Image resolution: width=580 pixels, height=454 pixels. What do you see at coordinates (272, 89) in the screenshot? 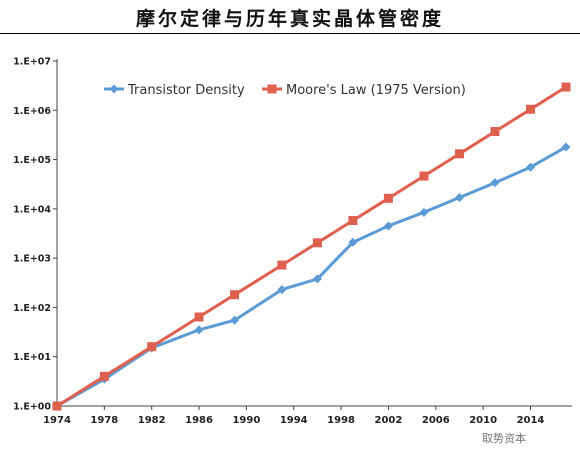
I see `legend-moores-law-marker` at bounding box center [272, 89].